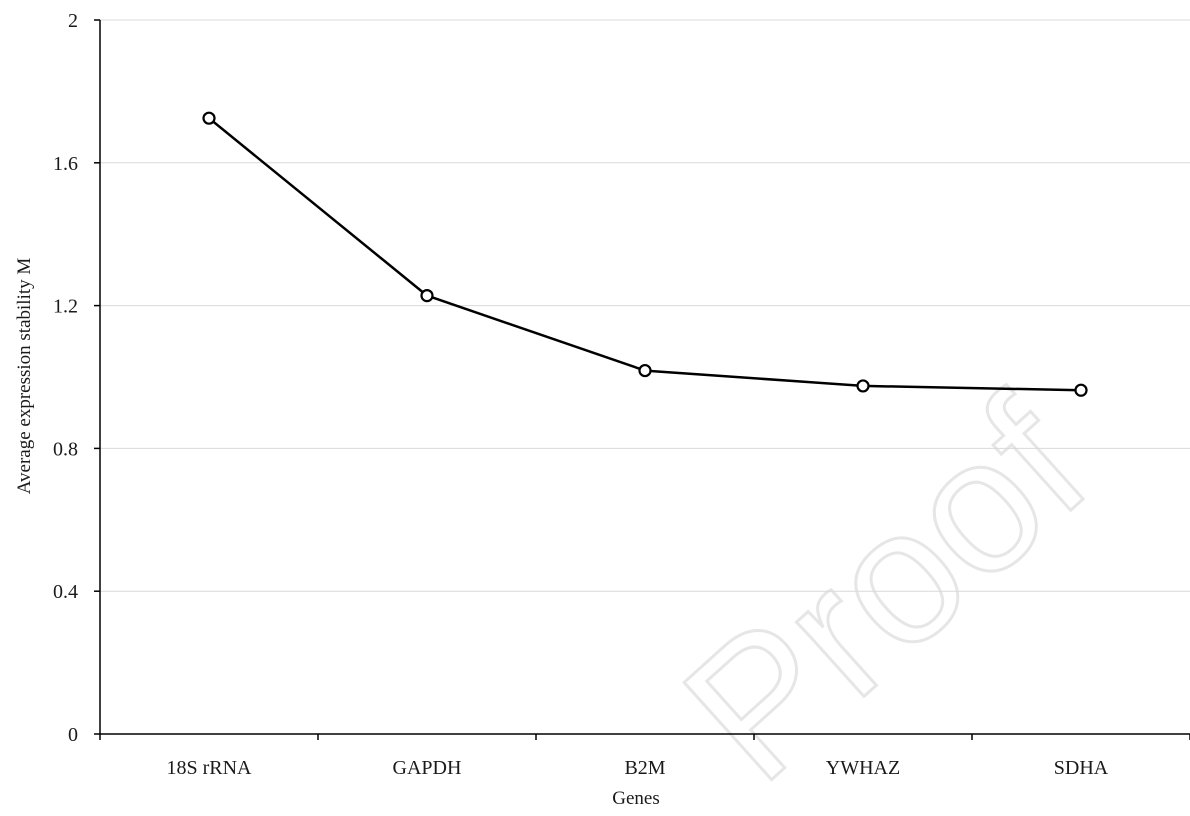 The height and width of the screenshot is (816, 1190). What do you see at coordinates (209, 768) in the screenshot?
I see `x-tick-label: 18S rRNA` at bounding box center [209, 768].